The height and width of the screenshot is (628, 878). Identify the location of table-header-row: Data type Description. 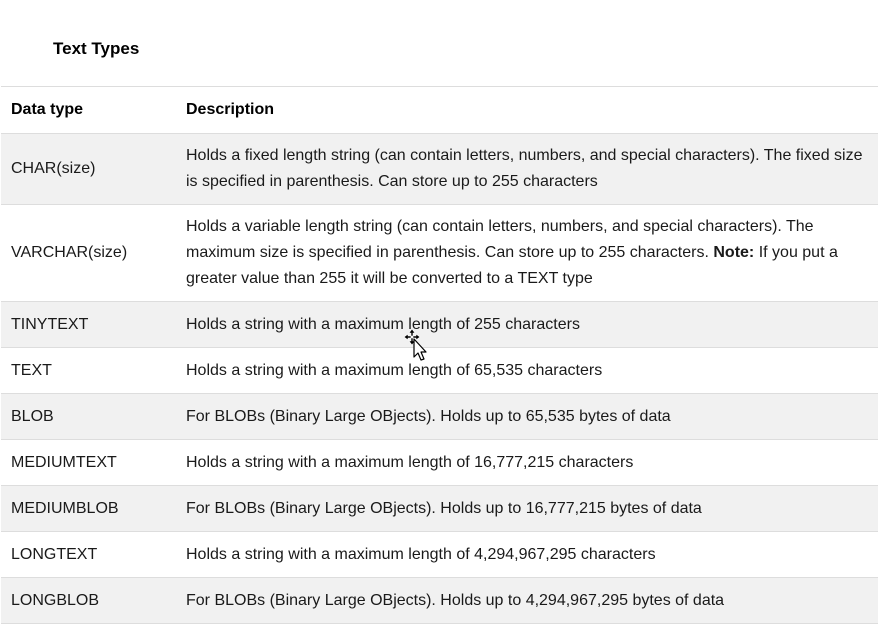
(439, 110).